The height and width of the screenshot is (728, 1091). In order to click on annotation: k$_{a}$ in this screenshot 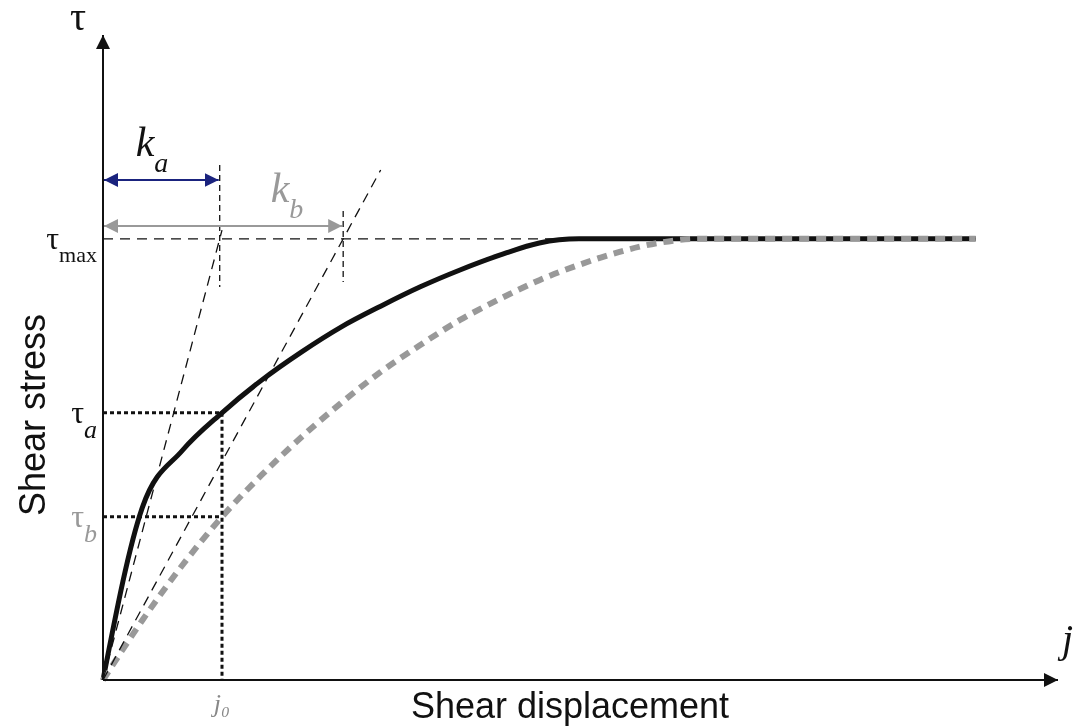, I will do `click(152, 148)`.